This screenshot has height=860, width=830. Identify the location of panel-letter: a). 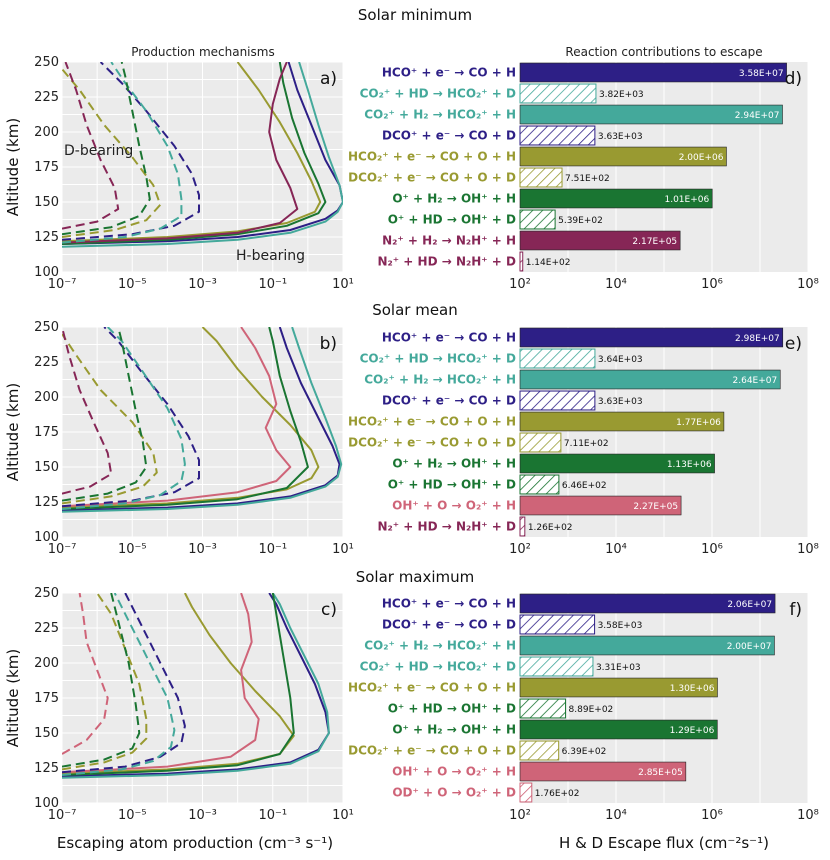
(328, 79).